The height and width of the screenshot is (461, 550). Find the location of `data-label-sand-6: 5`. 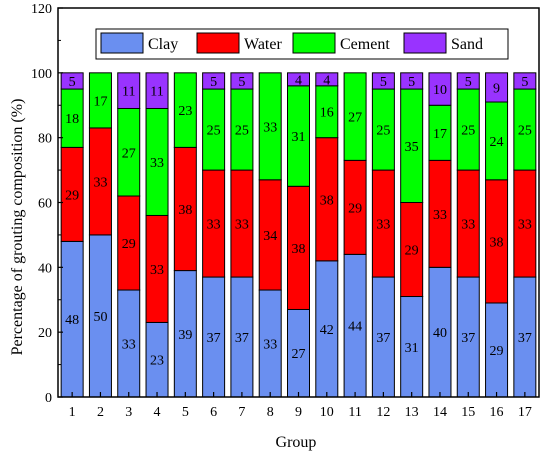

data-label-sand-6: 5 is located at coordinates (213, 82).